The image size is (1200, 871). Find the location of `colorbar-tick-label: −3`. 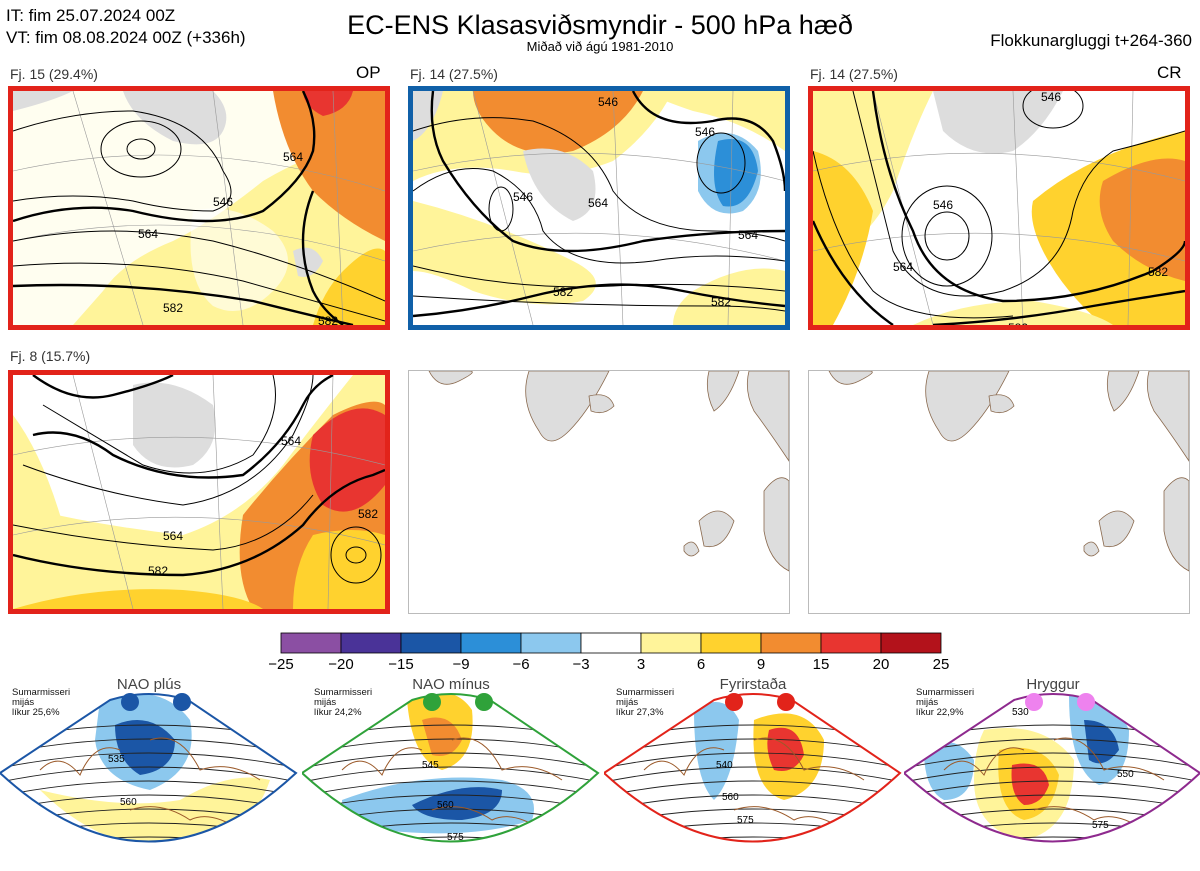

colorbar-tick-label: −3 is located at coordinates (581, 664).